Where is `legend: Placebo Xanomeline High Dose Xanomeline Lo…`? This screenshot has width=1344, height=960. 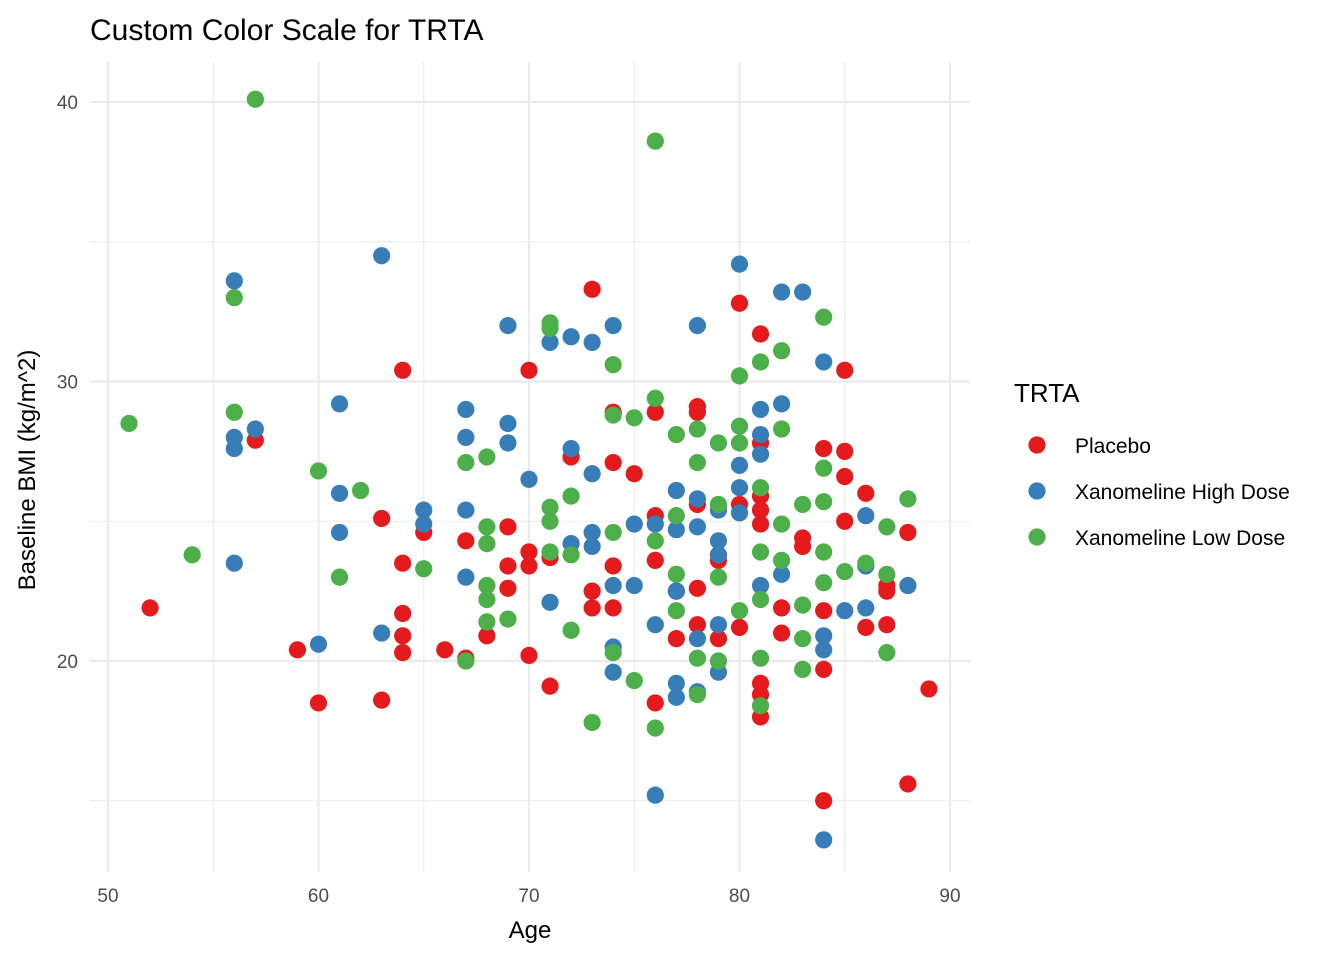
legend: Placebo Xanomeline High Dose Xanomeline Lo… is located at coordinates (1159, 492).